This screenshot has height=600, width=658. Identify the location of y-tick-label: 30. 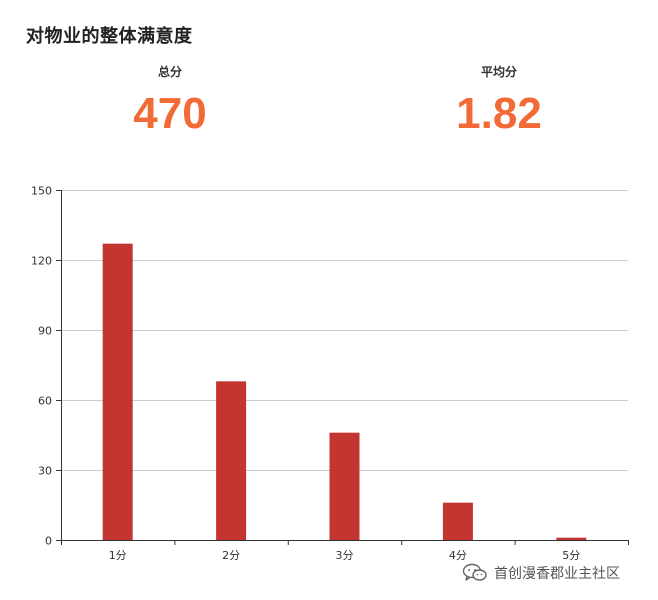
(45, 471).